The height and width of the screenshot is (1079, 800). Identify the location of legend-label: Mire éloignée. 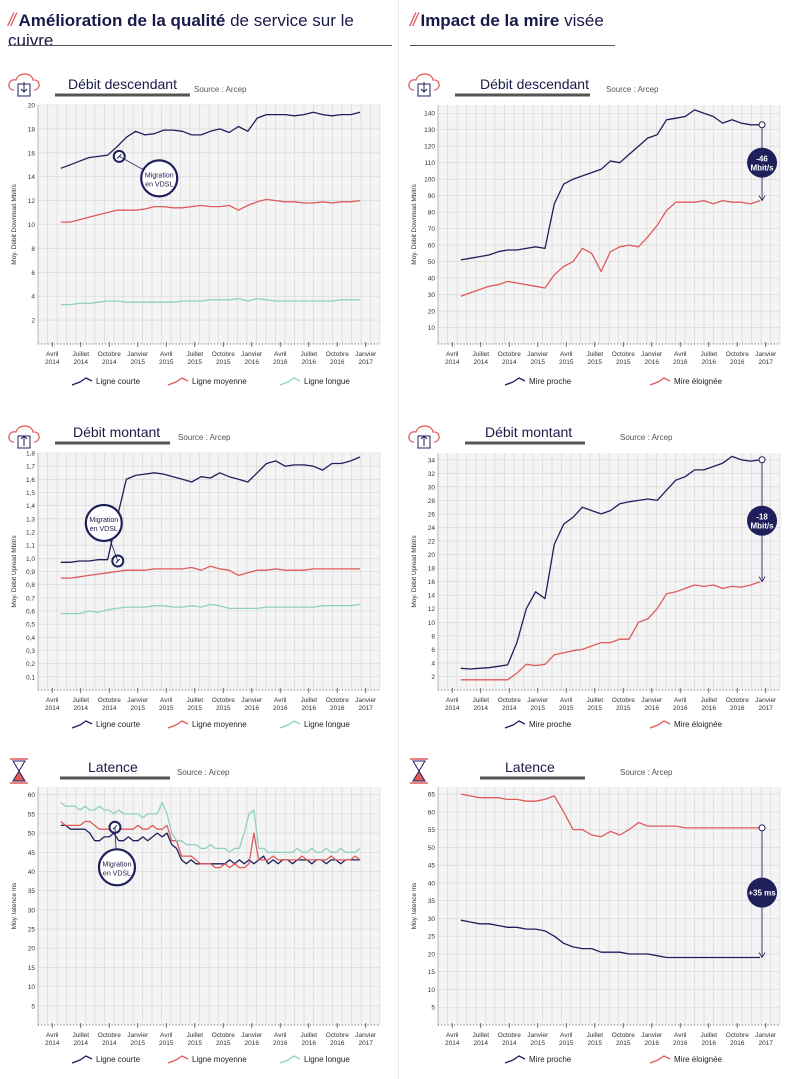
(698, 724).